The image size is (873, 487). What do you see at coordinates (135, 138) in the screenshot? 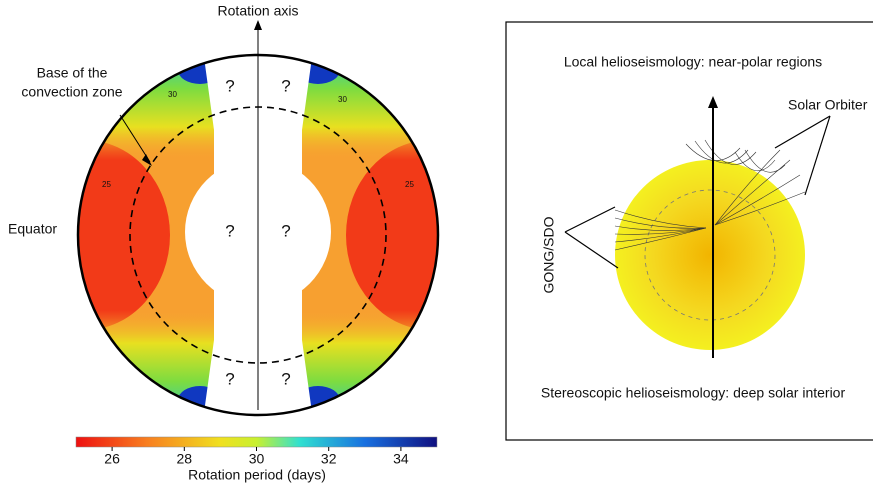
I see `annotation-line` at bounding box center [135, 138].